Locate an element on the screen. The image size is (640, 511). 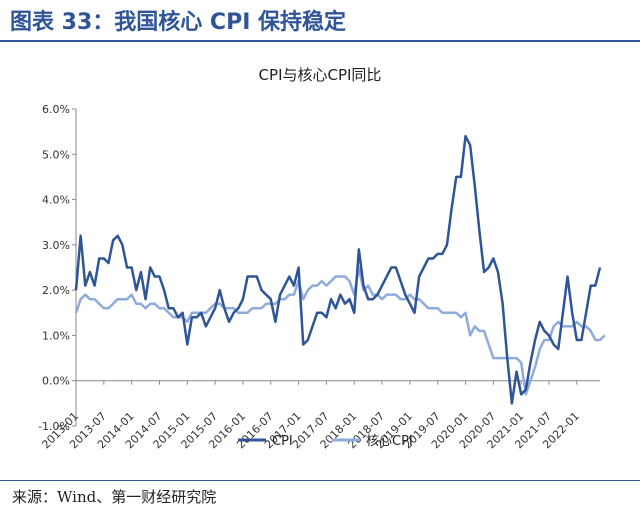
y-tick-label: 1.0% is located at coordinates (56, 335).